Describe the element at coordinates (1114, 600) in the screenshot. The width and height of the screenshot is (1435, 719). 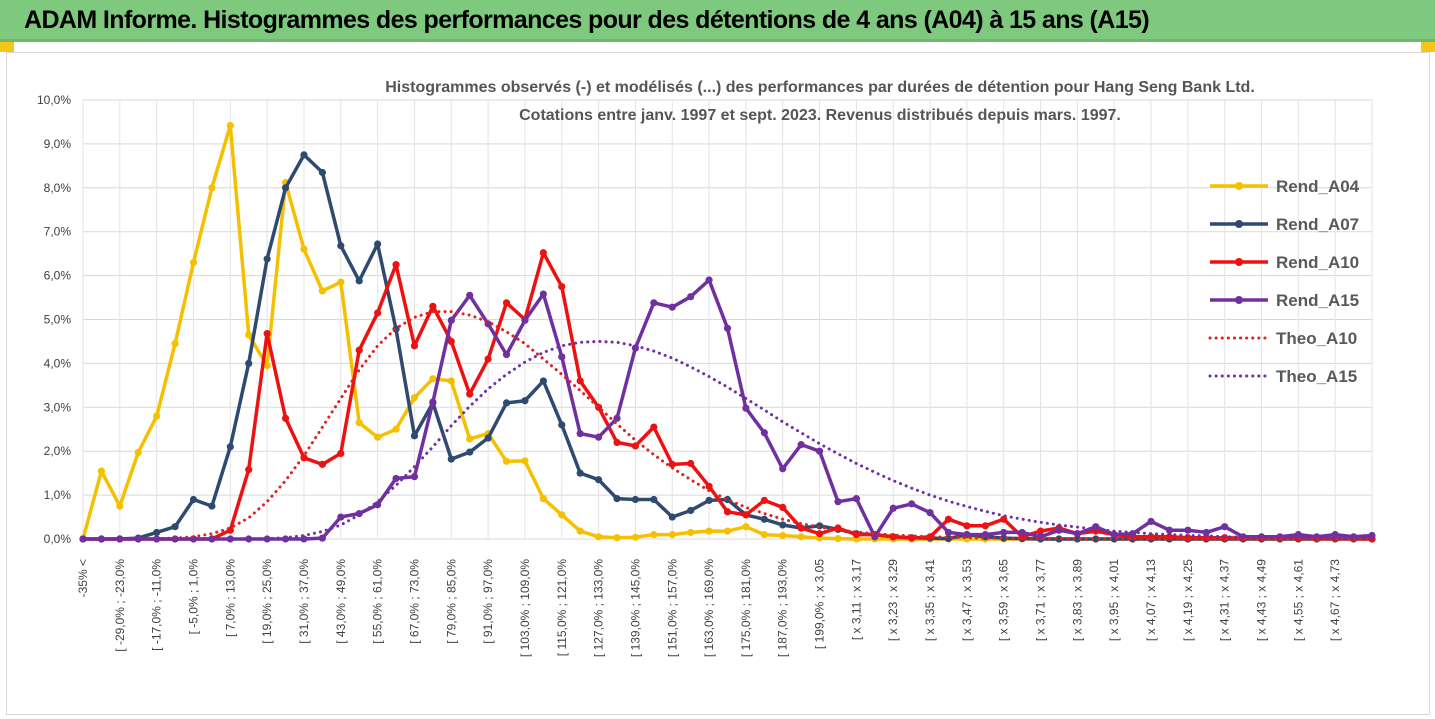
I see `x-tick-label: [ x 3,95 ; x 4,01` at that location.